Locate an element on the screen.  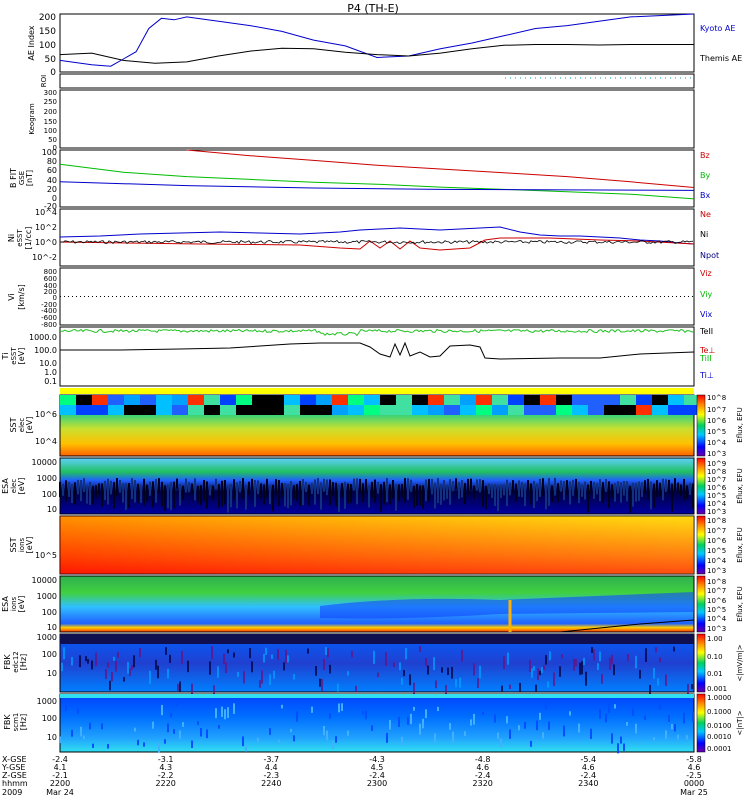
temperature-tick-label: 10.0 is located at coordinates (48, 363).